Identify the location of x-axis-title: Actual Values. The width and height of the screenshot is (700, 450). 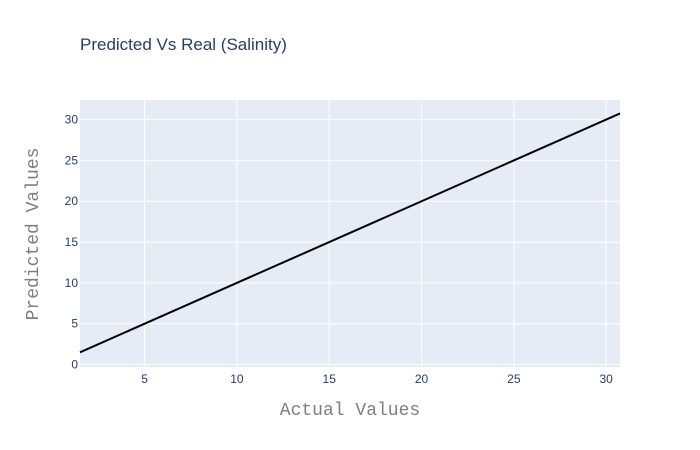
(350, 411).